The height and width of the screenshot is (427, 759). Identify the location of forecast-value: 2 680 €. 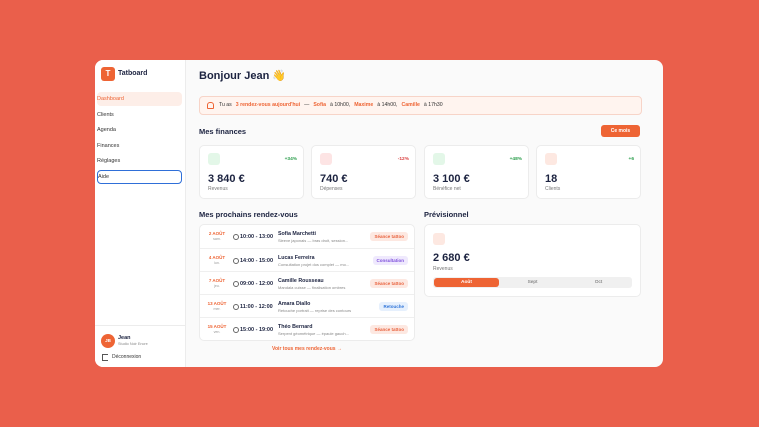
(451, 258).